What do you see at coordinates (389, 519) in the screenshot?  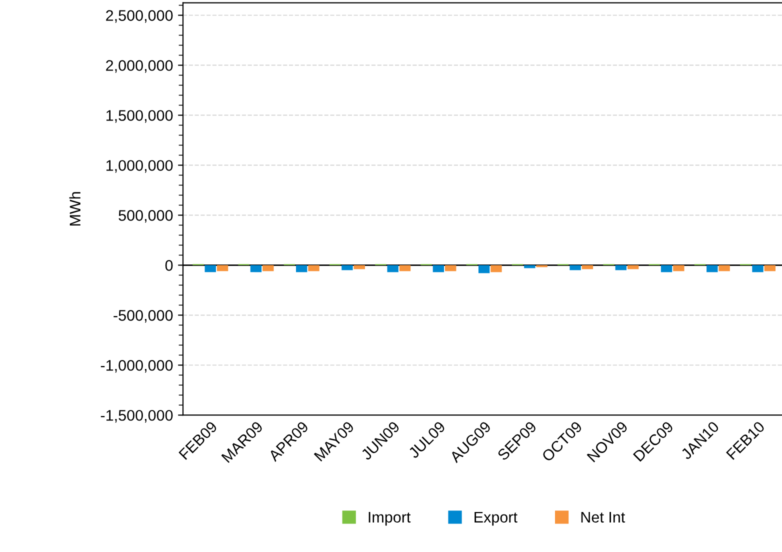 I see `legend-label: Import` at bounding box center [389, 519].